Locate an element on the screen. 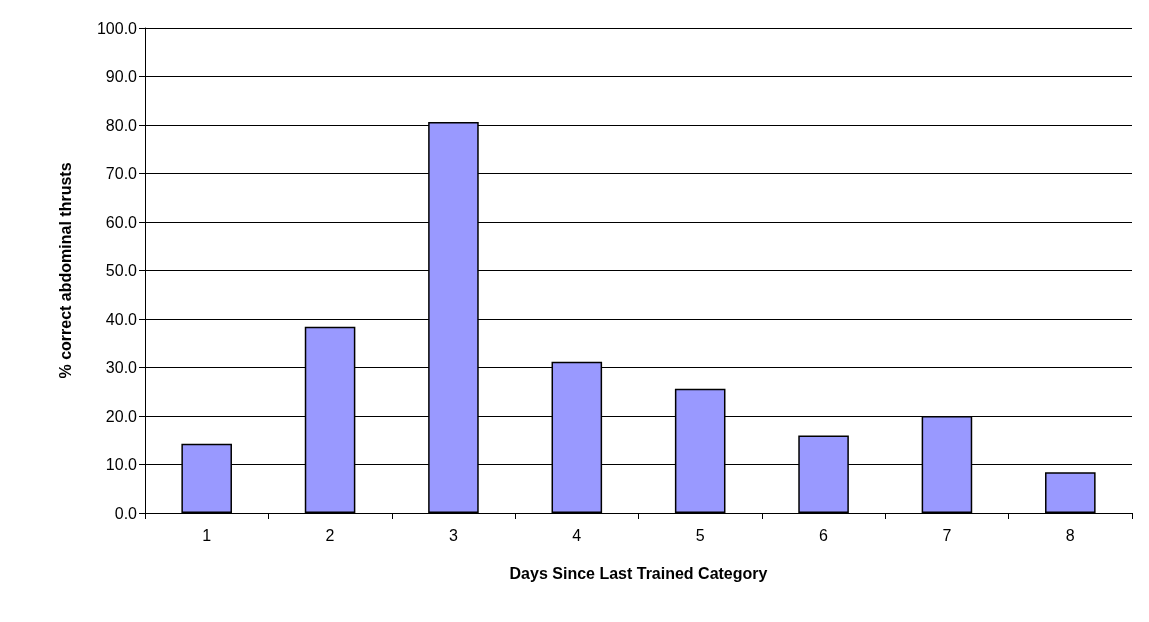  y-tick-label: 40.0 is located at coordinates (121, 319).